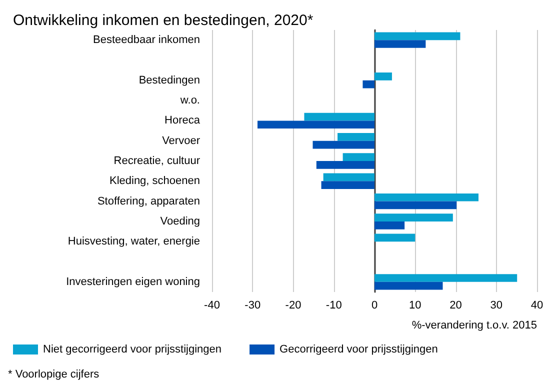  I want to click on x-tick-label: -40, so click(212, 306).